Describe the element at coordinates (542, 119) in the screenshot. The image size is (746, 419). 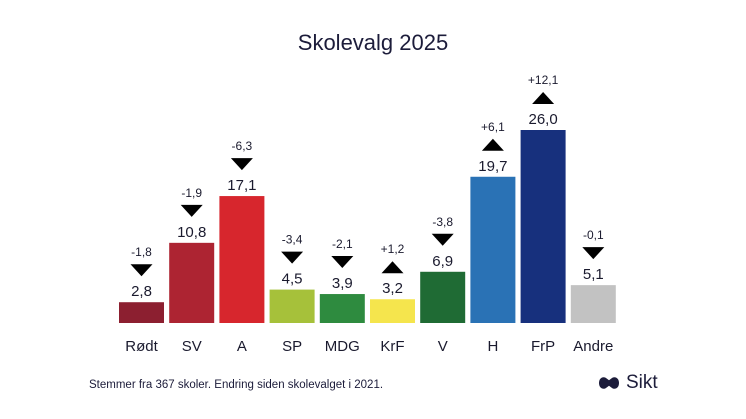
I see `value-label: 26,0` at that location.